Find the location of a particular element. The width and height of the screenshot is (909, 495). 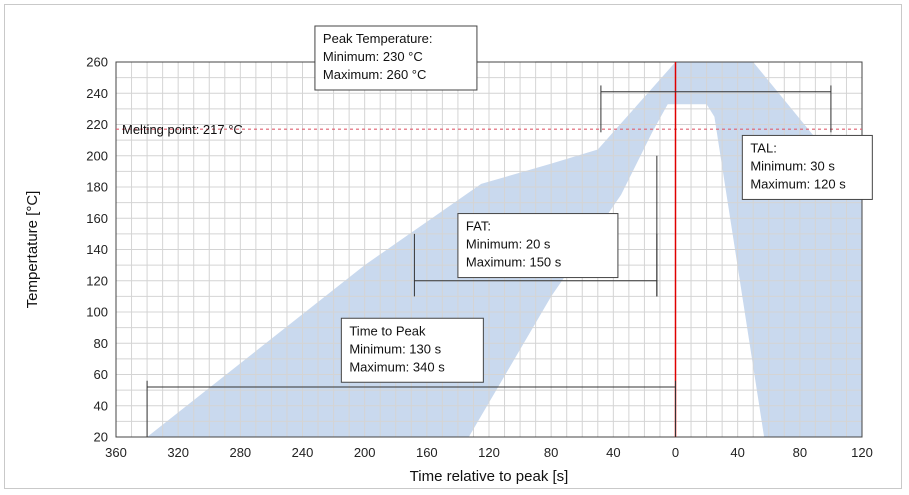

y-tick-label: 200 is located at coordinates (97, 155).